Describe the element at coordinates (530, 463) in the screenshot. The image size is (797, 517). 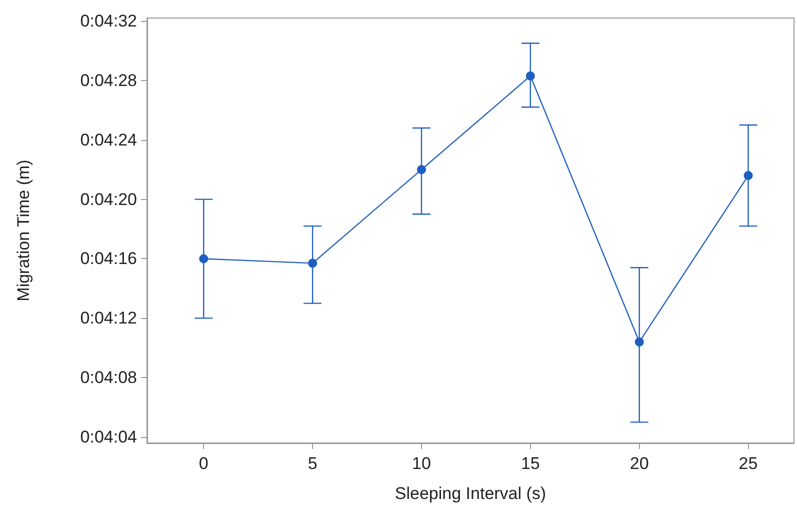
I see `x-tick-label: 15` at that location.